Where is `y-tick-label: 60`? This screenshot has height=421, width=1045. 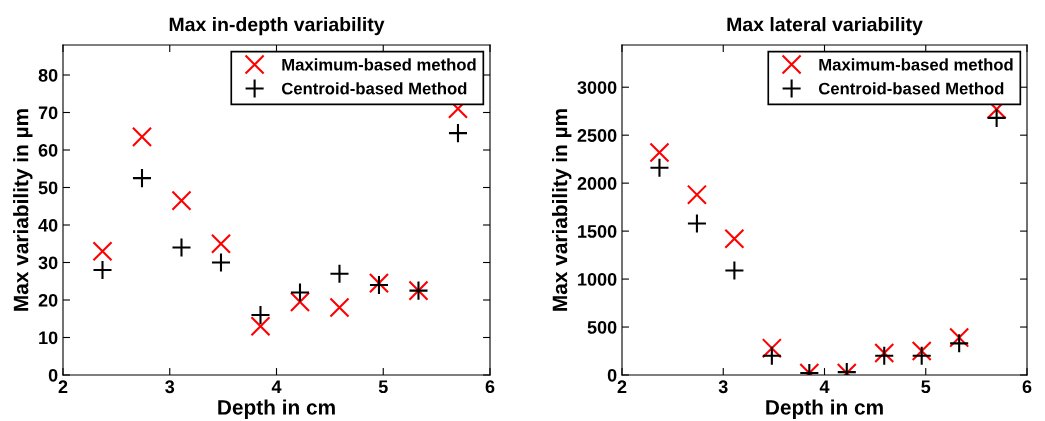 y-tick-label: 60 is located at coordinates (48, 150).